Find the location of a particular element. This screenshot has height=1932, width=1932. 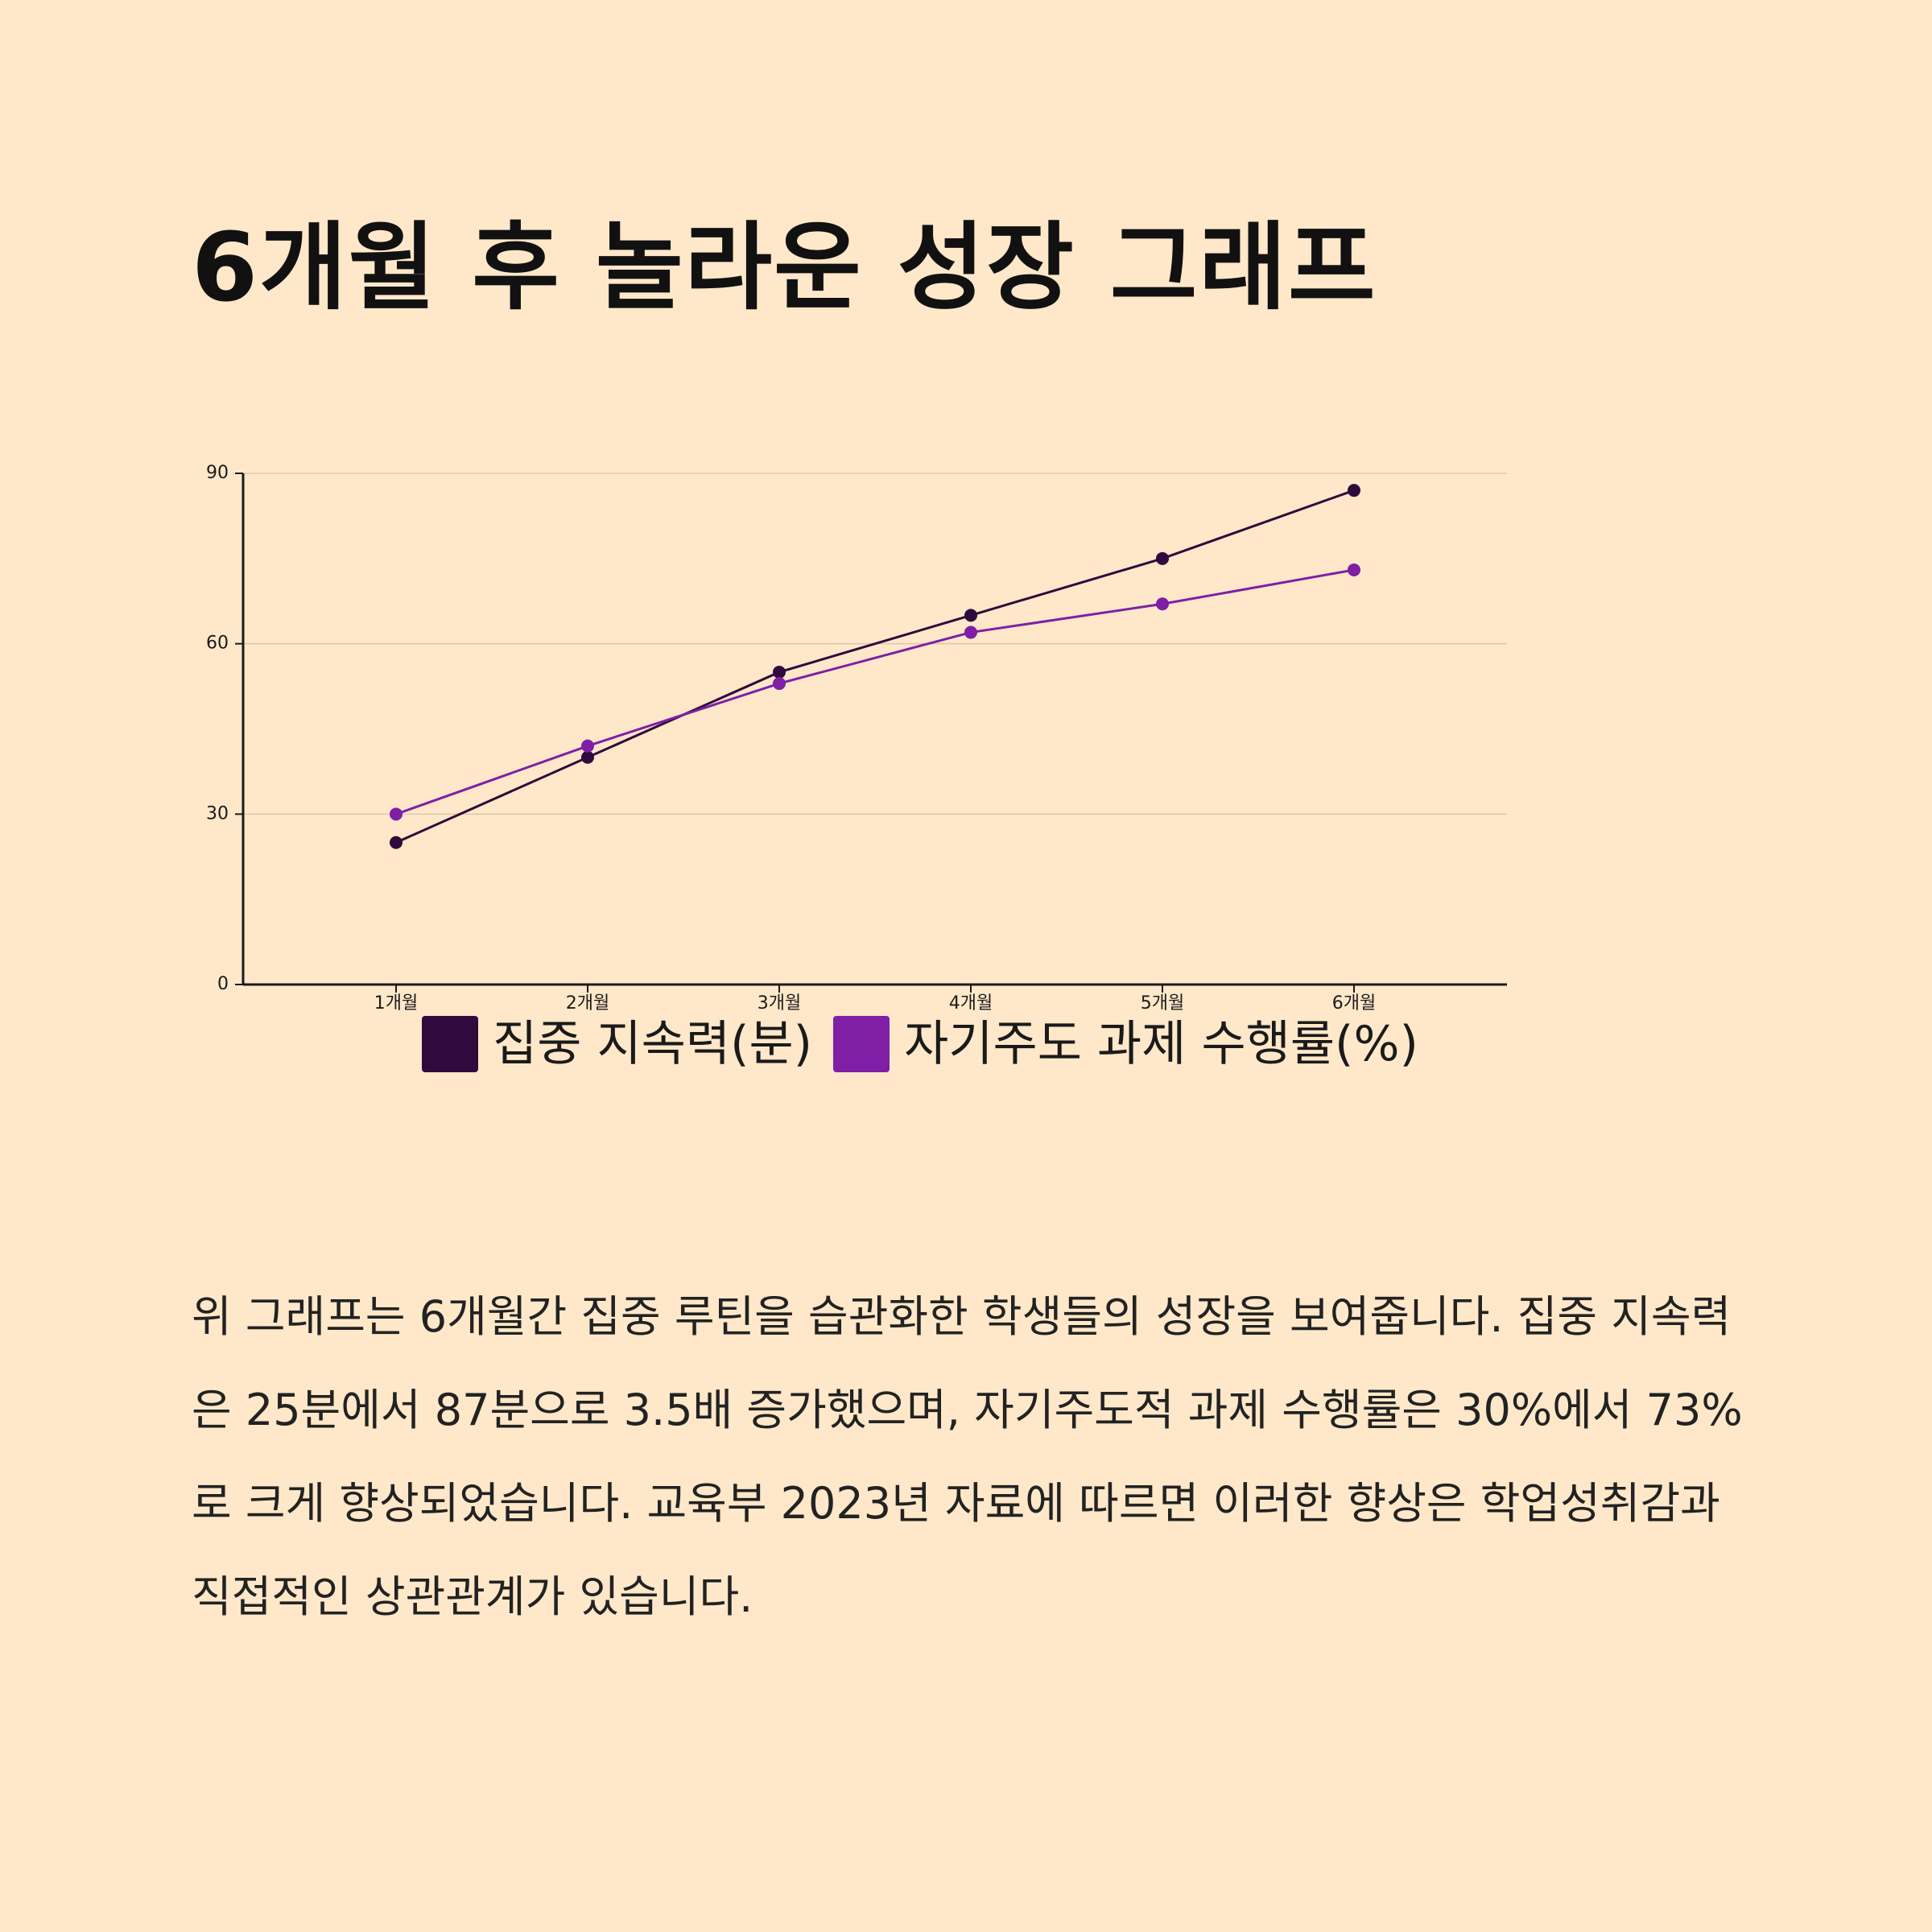

y-tick-labels: 0 30 60 90 is located at coordinates (217, 728).